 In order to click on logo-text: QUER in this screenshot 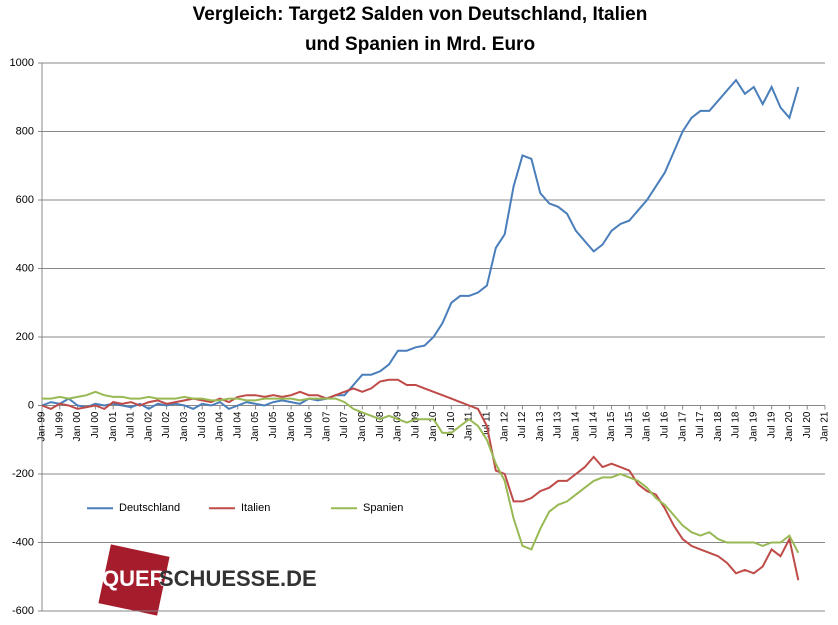, I will do `click(134, 578)`.